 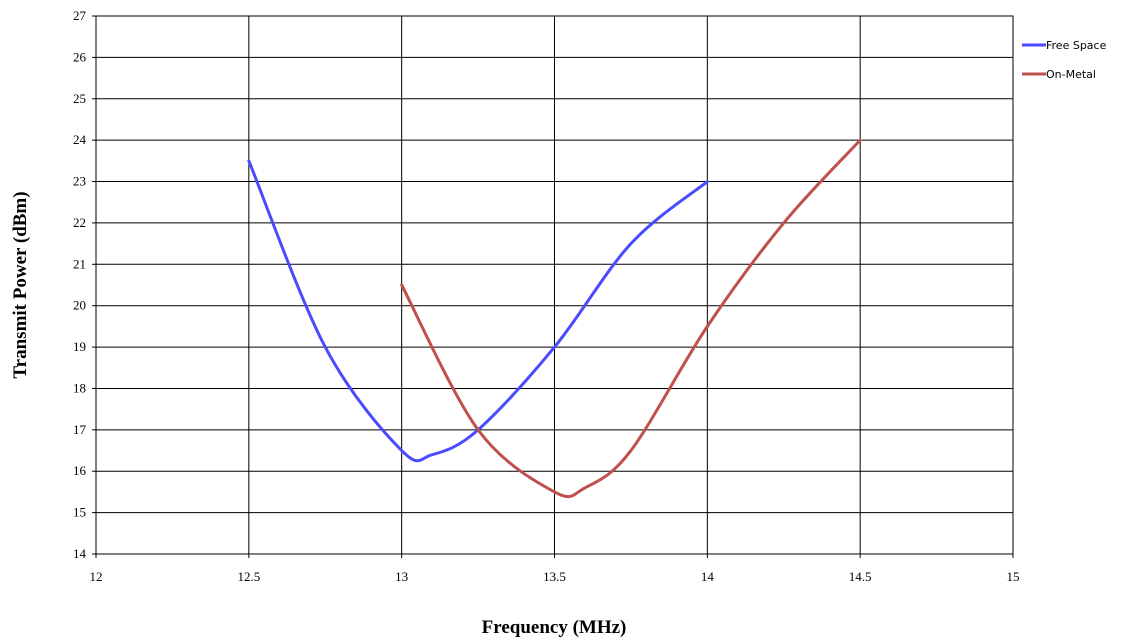 What do you see at coordinates (401, 576) in the screenshot?
I see `x-tick-label: 13` at bounding box center [401, 576].